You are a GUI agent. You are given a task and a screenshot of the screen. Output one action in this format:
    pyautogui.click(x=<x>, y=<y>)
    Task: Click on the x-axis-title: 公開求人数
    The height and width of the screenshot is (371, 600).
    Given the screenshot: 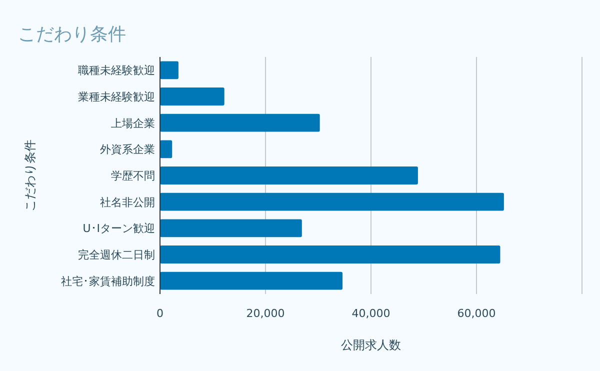 What is the action you would take?
    pyautogui.click(x=371, y=345)
    